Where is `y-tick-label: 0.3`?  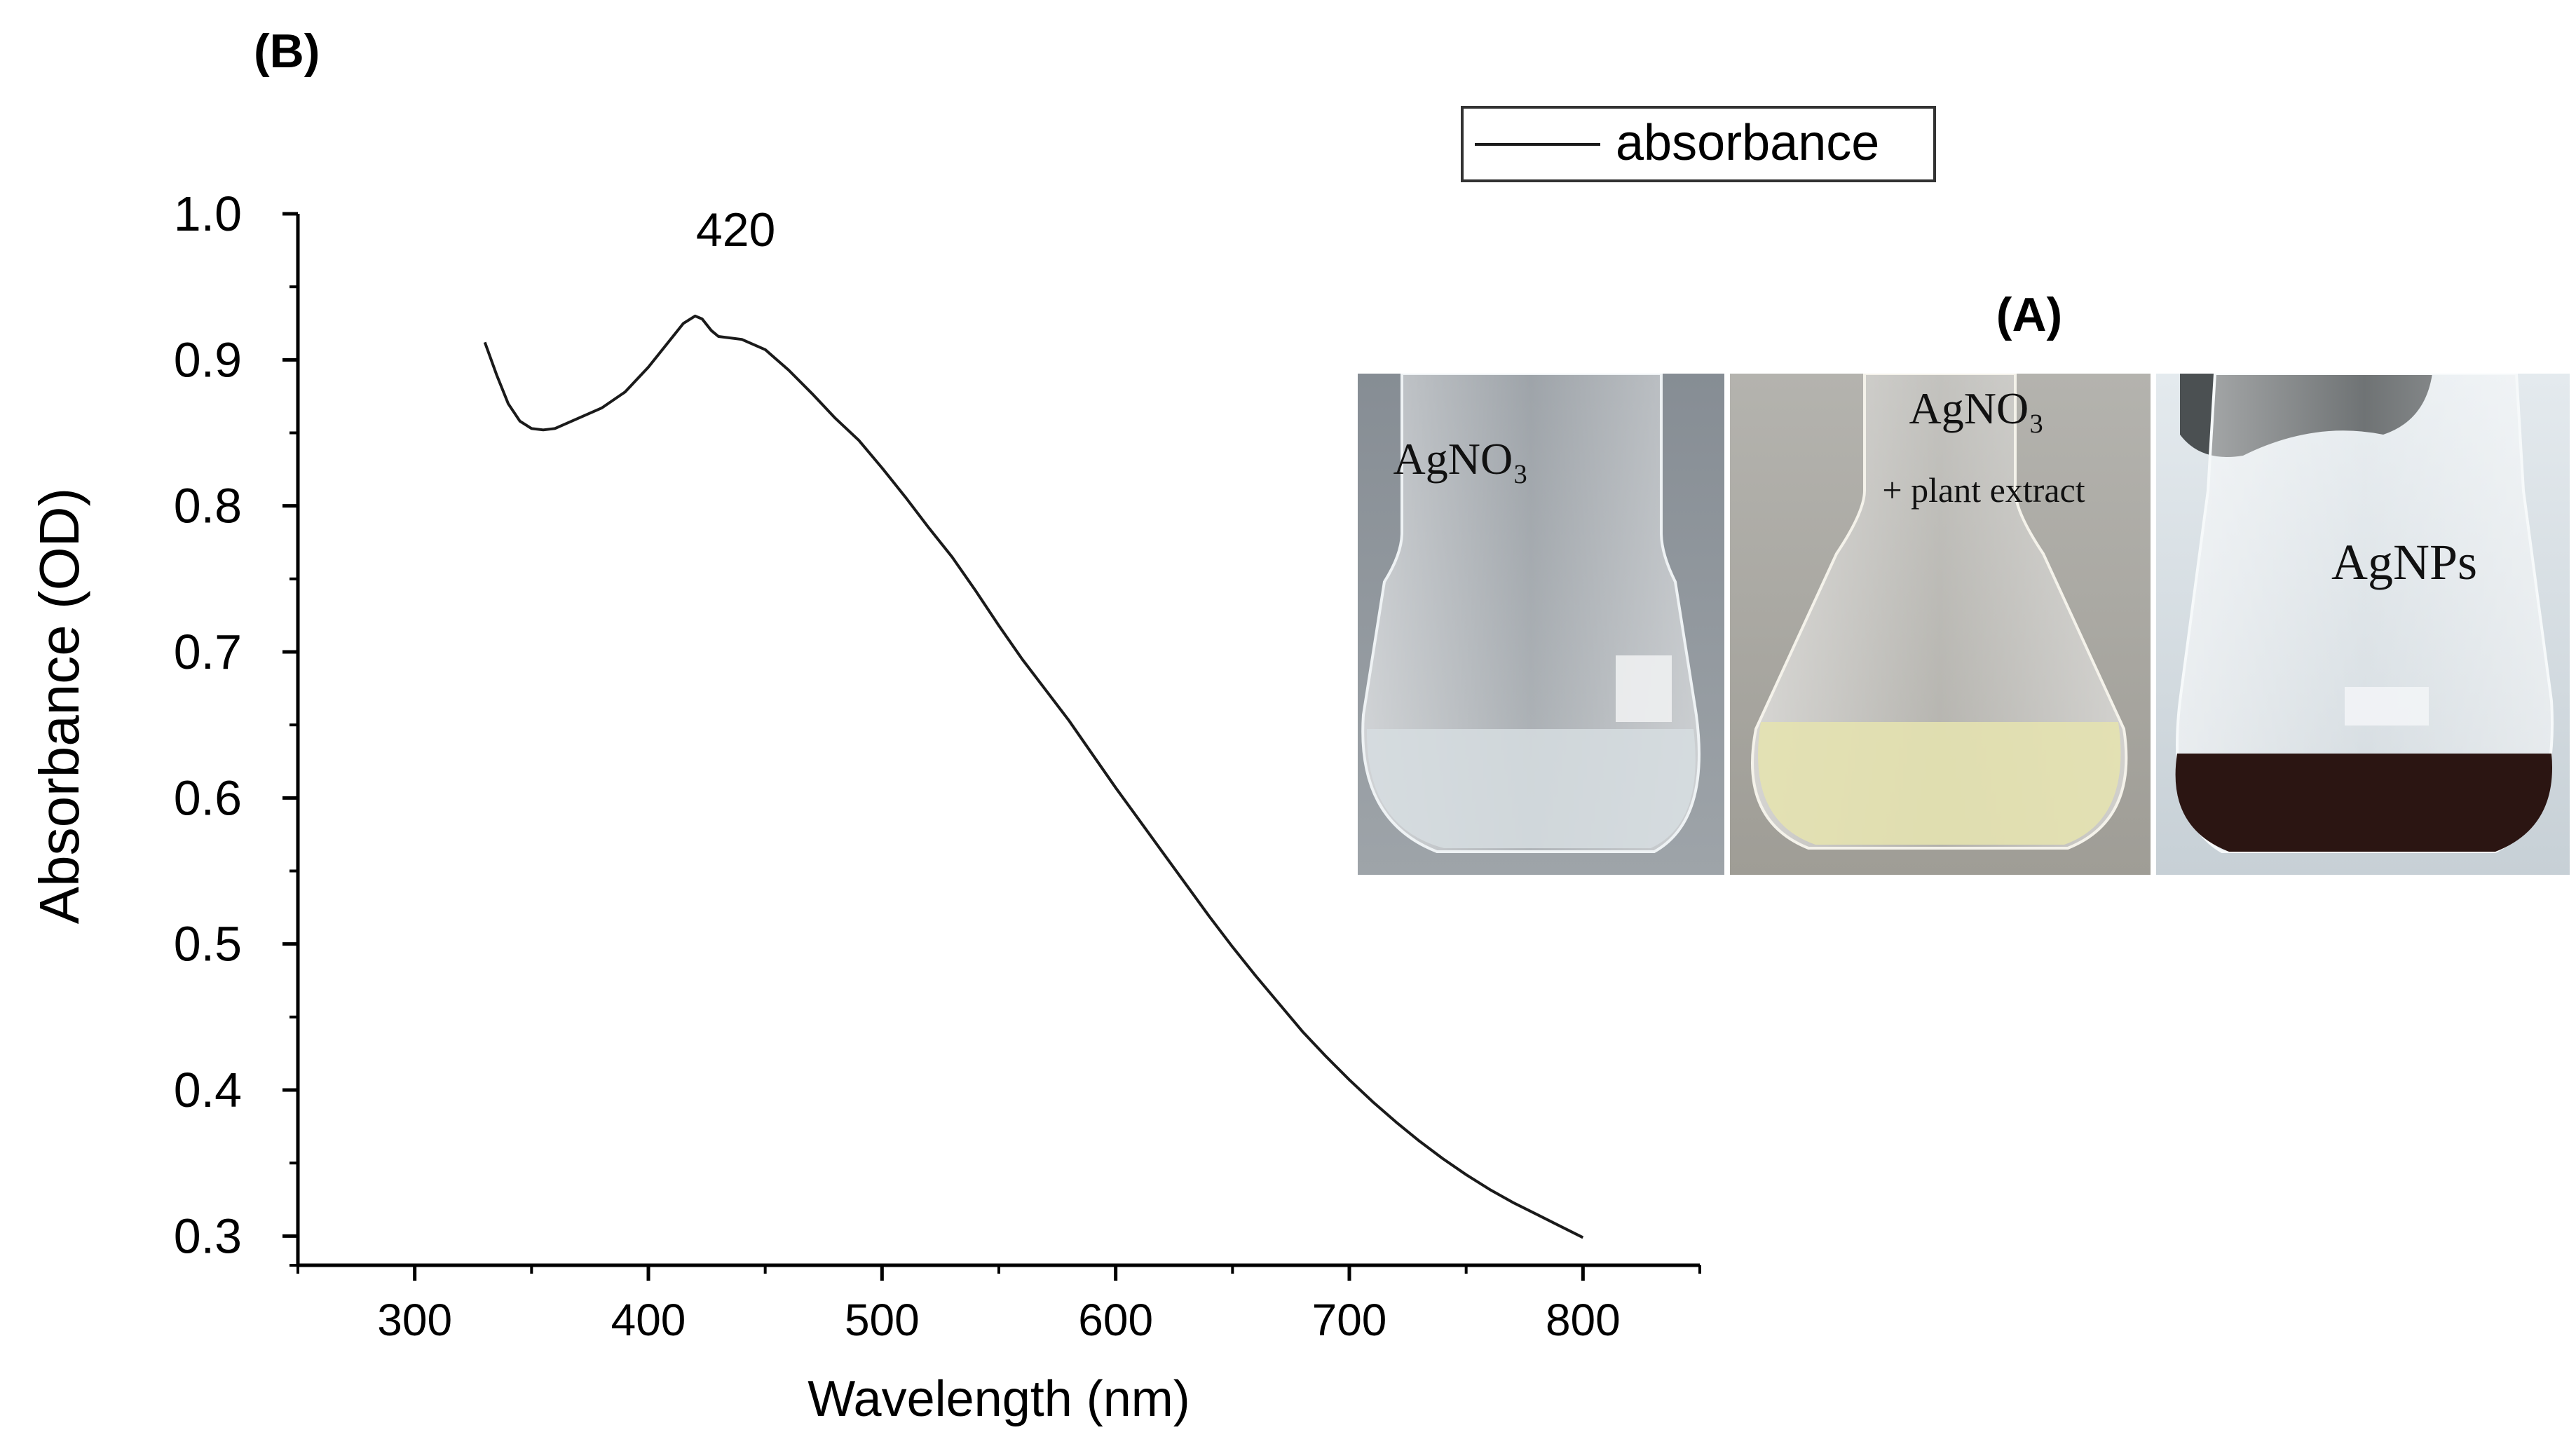 y-tick-label: 0.3 is located at coordinates (208, 1235).